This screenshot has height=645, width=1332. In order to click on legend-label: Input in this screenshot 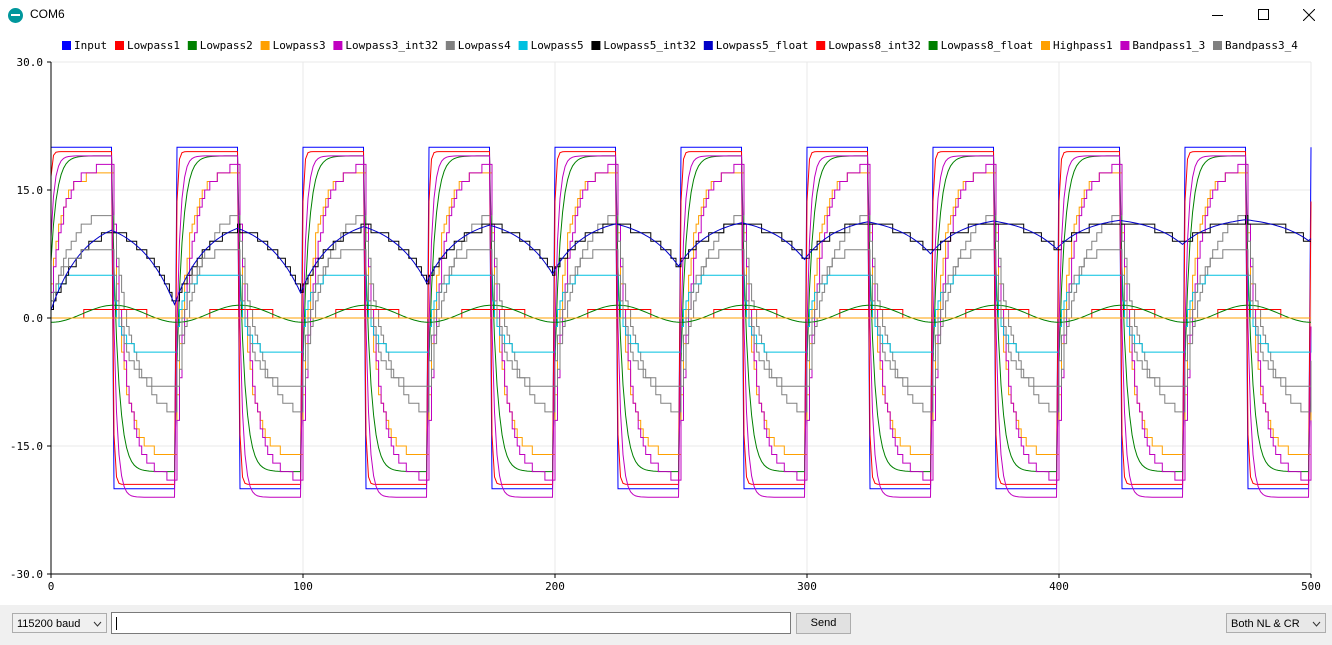, I will do `click(90, 45)`.